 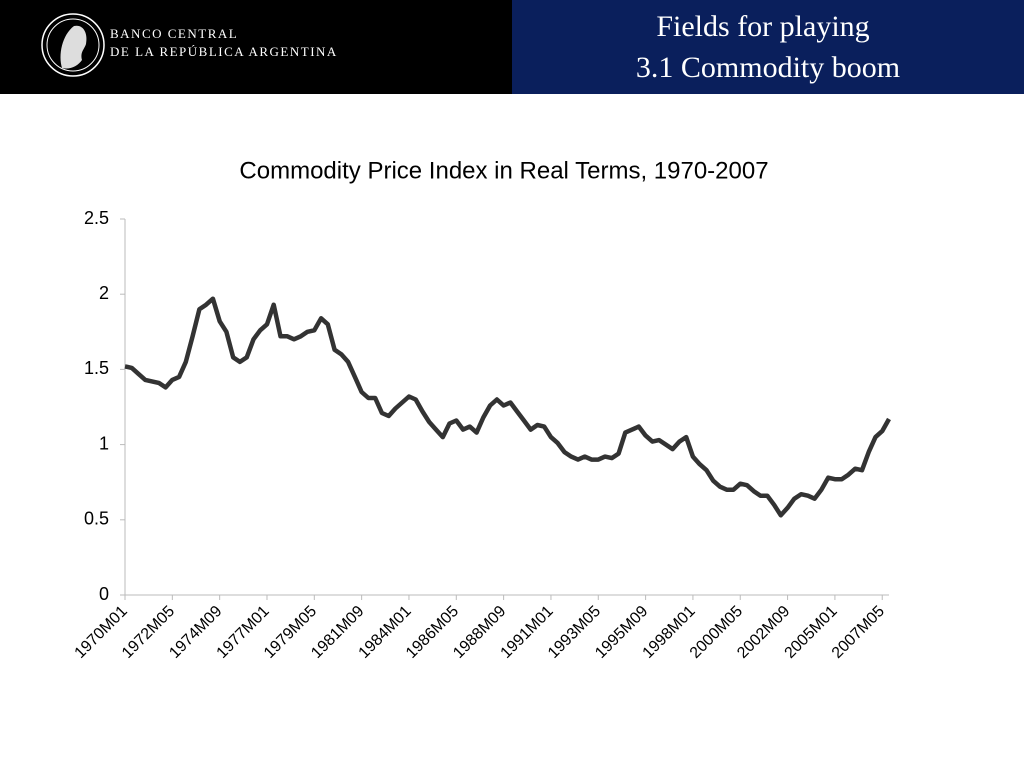 I want to click on bank-name: DE LA REPÚBLICA ARGENTINA, so click(x=224, y=51).